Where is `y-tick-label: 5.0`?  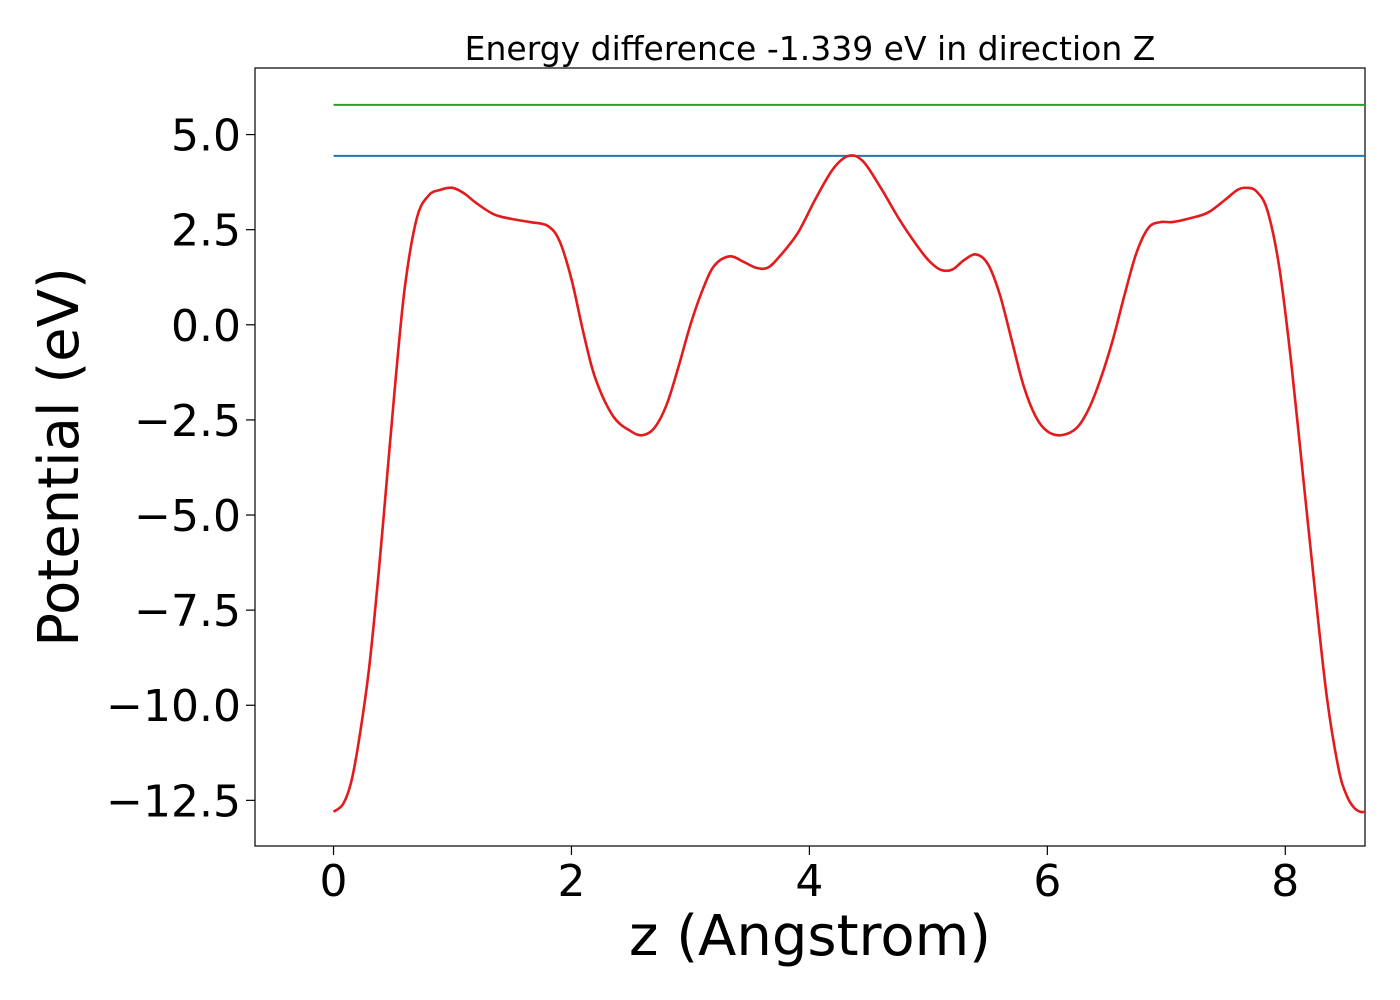
y-tick-label: 5.0 is located at coordinates (206, 136).